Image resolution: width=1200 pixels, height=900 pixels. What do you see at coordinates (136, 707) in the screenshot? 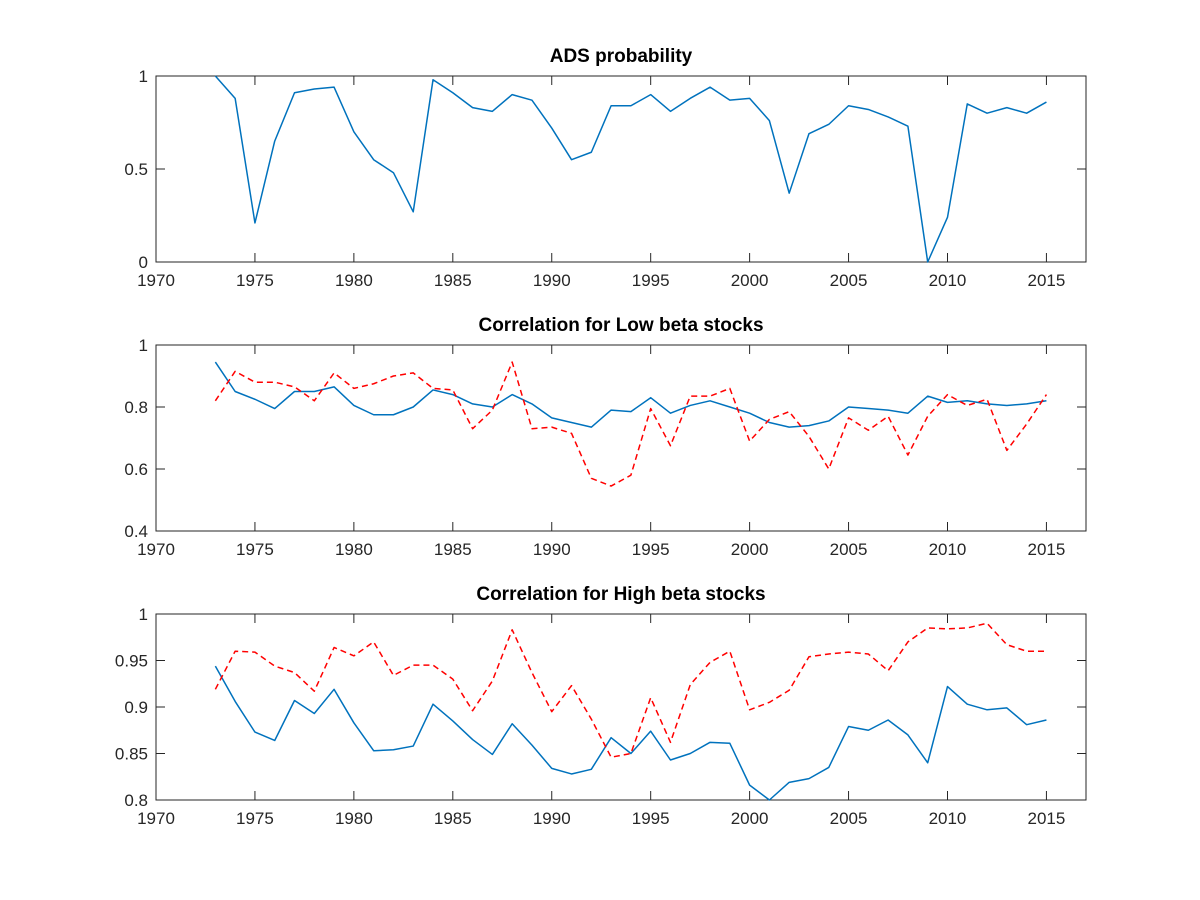
I see `y-tick-label: 0.9` at bounding box center [136, 707].